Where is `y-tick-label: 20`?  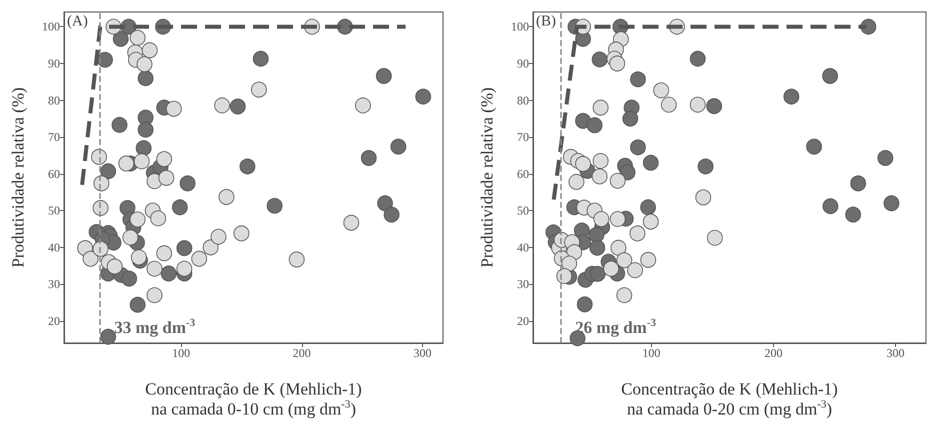
y-tick-label: 20 is located at coordinates (54, 321).